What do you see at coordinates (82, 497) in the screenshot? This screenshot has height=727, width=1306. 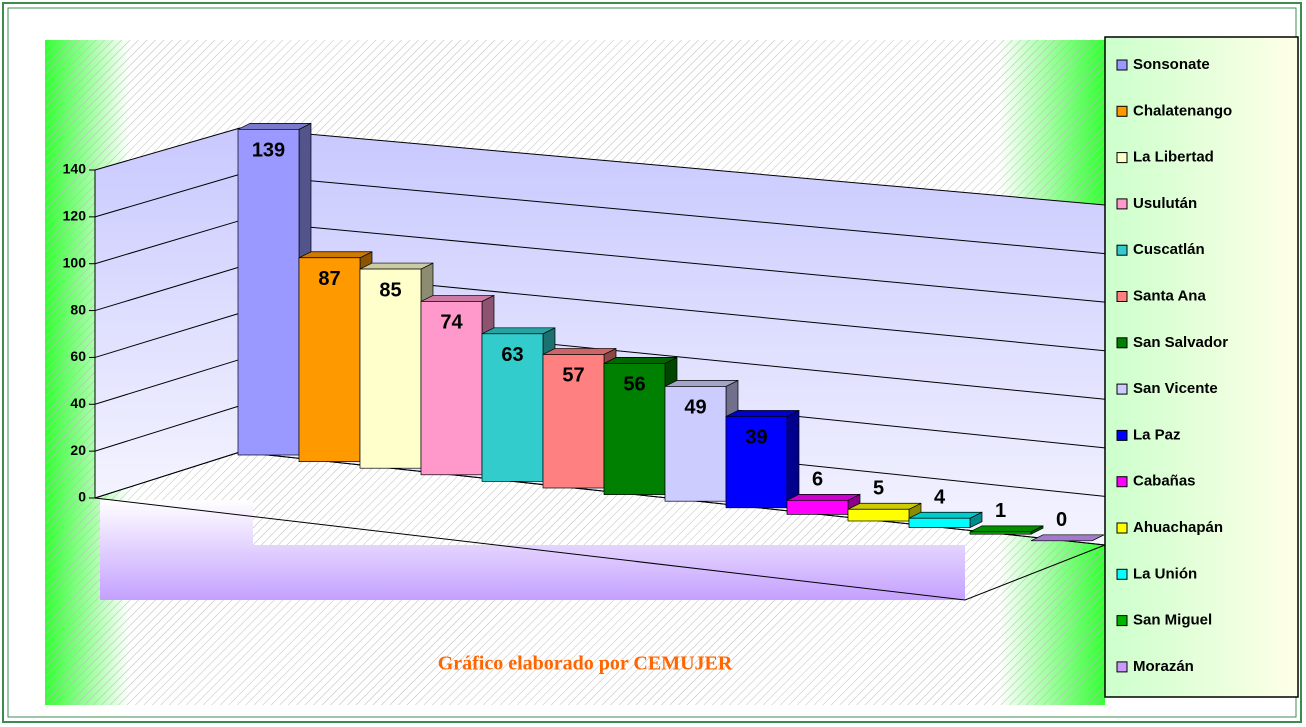 I see `y-tick-label: 0` at bounding box center [82, 497].